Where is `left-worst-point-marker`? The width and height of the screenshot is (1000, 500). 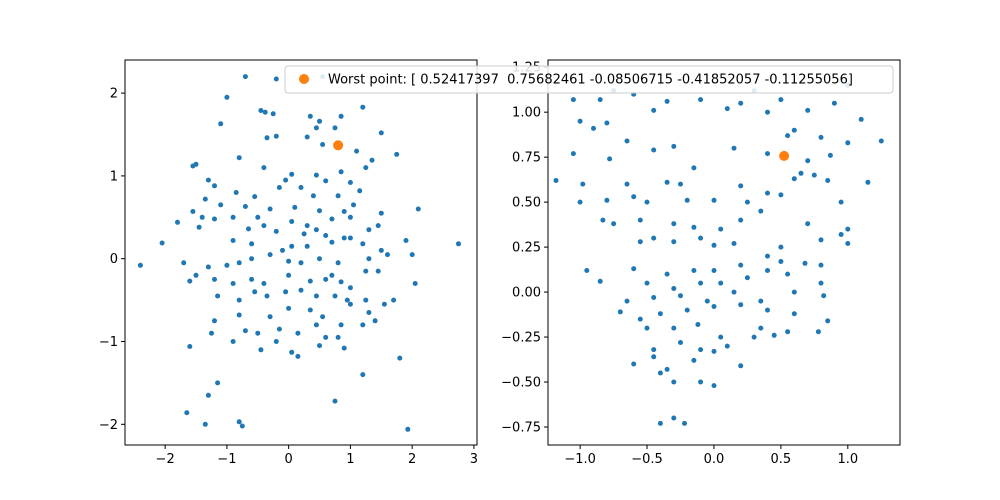 left-worst-point-marker is located at coordinates (338, 145).